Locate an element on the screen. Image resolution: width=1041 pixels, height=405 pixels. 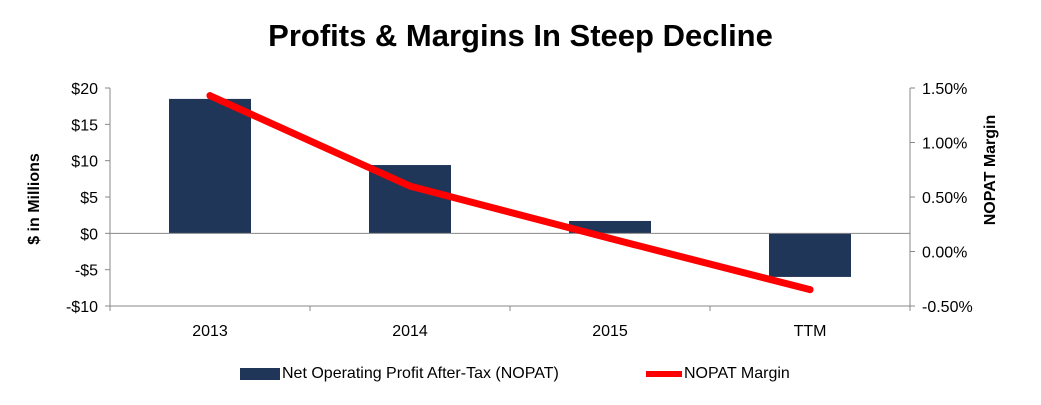
y-tick-label: $15 is located at coordinates (84, 125).